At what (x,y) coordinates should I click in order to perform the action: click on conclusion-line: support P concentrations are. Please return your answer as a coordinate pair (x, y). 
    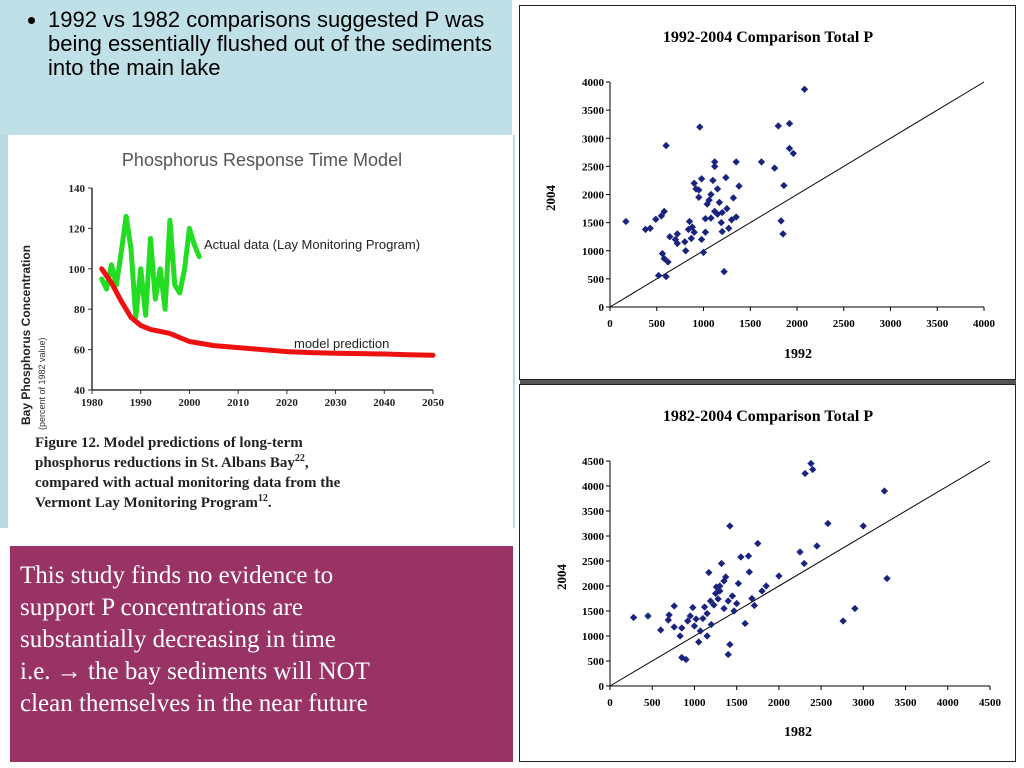
    Looking at the image, I should click on (162, 607).